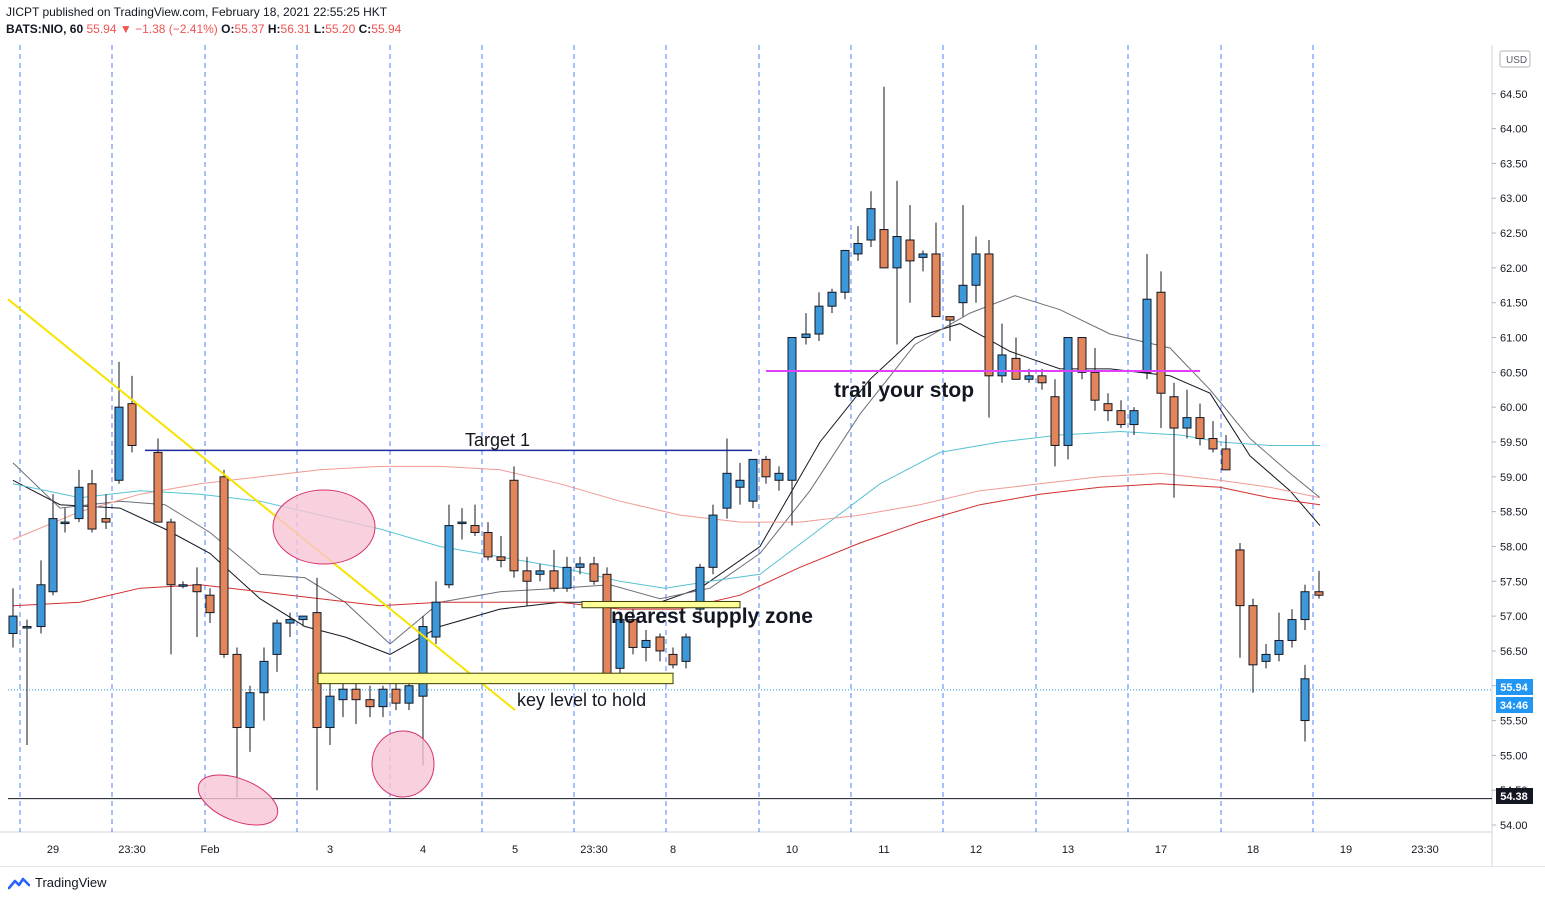 This screenshot has height=899, width=1545. Describe the element at coordinates (1514, 304) in the screenshot. I see `y-tick-label: 61.50` at that location.